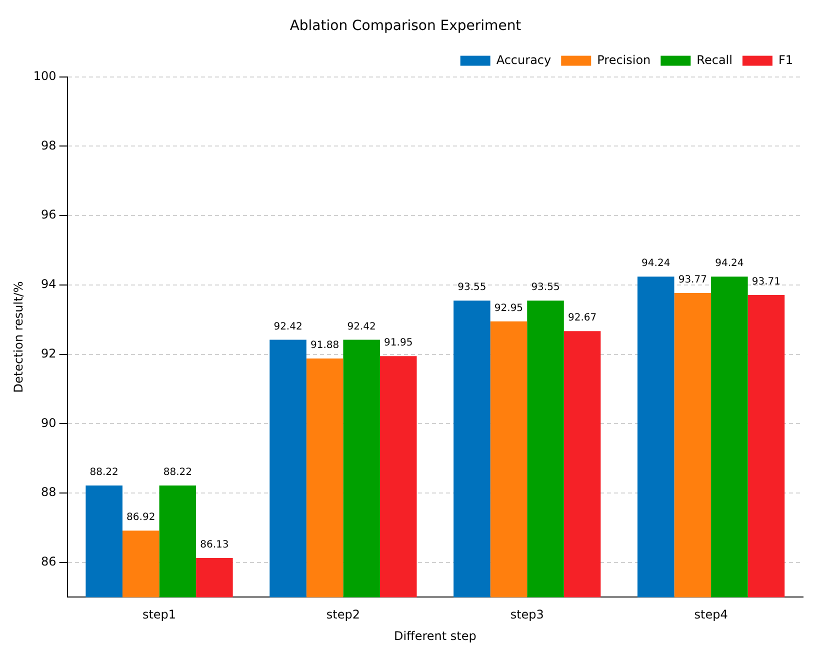 The width and height of the screenshot is (825, 662). Describe the element at coordinates (48, 492) in the screenshot. I see `y-tick-label: 88` at that location.